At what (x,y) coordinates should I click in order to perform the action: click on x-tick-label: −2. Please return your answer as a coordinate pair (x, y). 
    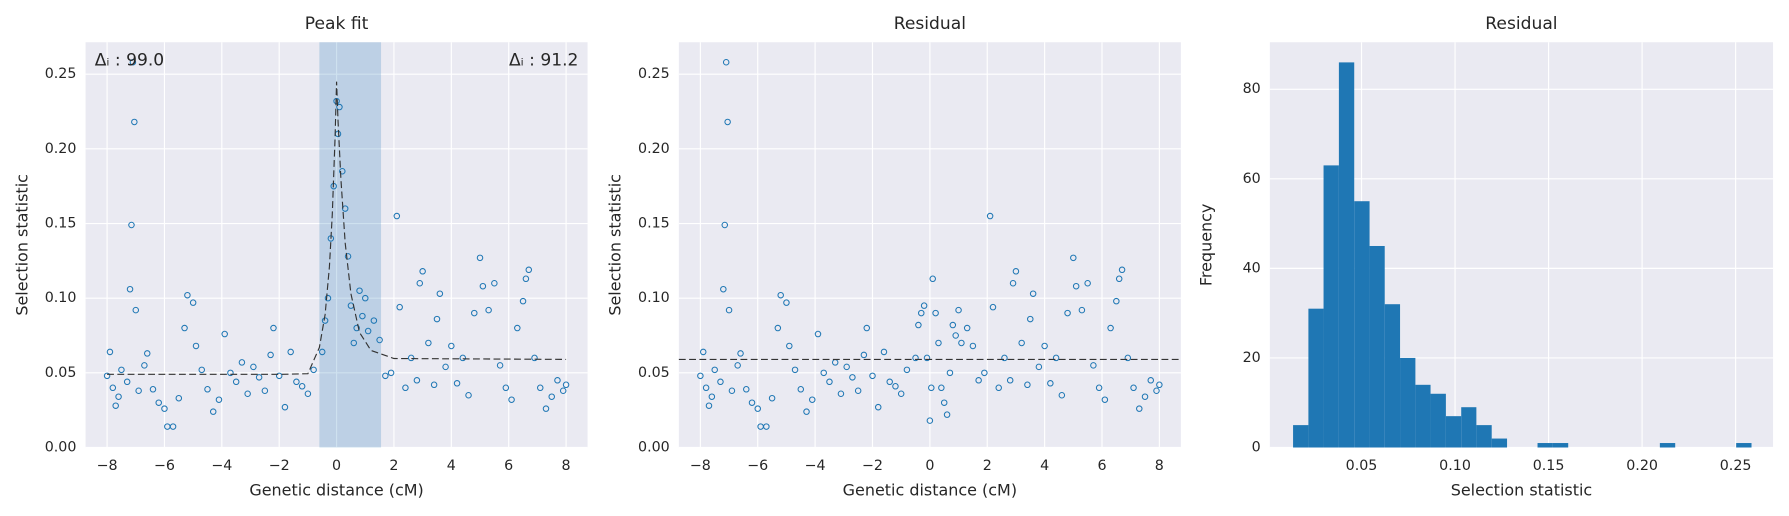
    Looking at the image, I should click on (872, 466).